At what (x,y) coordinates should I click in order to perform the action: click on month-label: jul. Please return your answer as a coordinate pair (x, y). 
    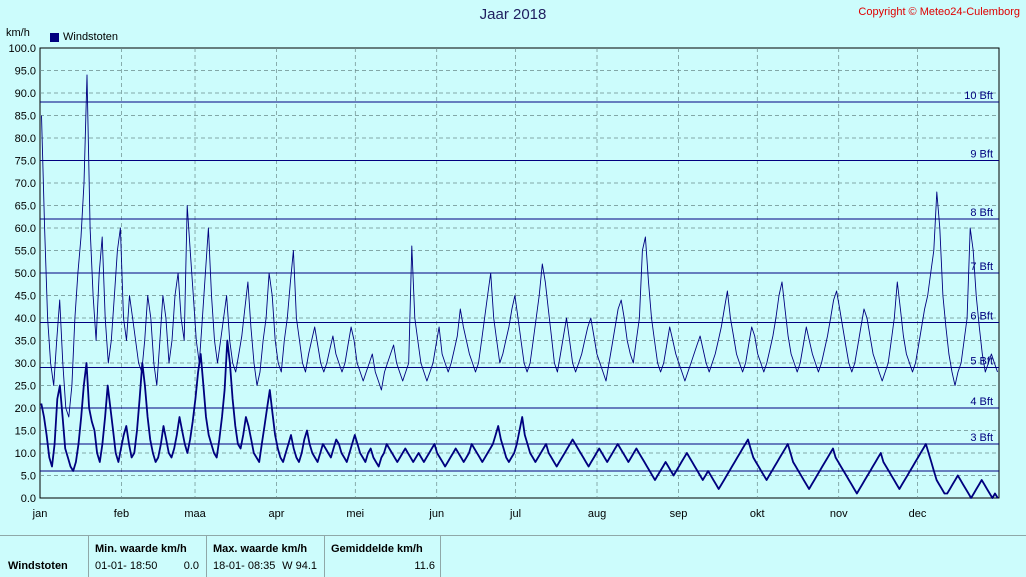
    Looking at the image, I should click on (515, 514).